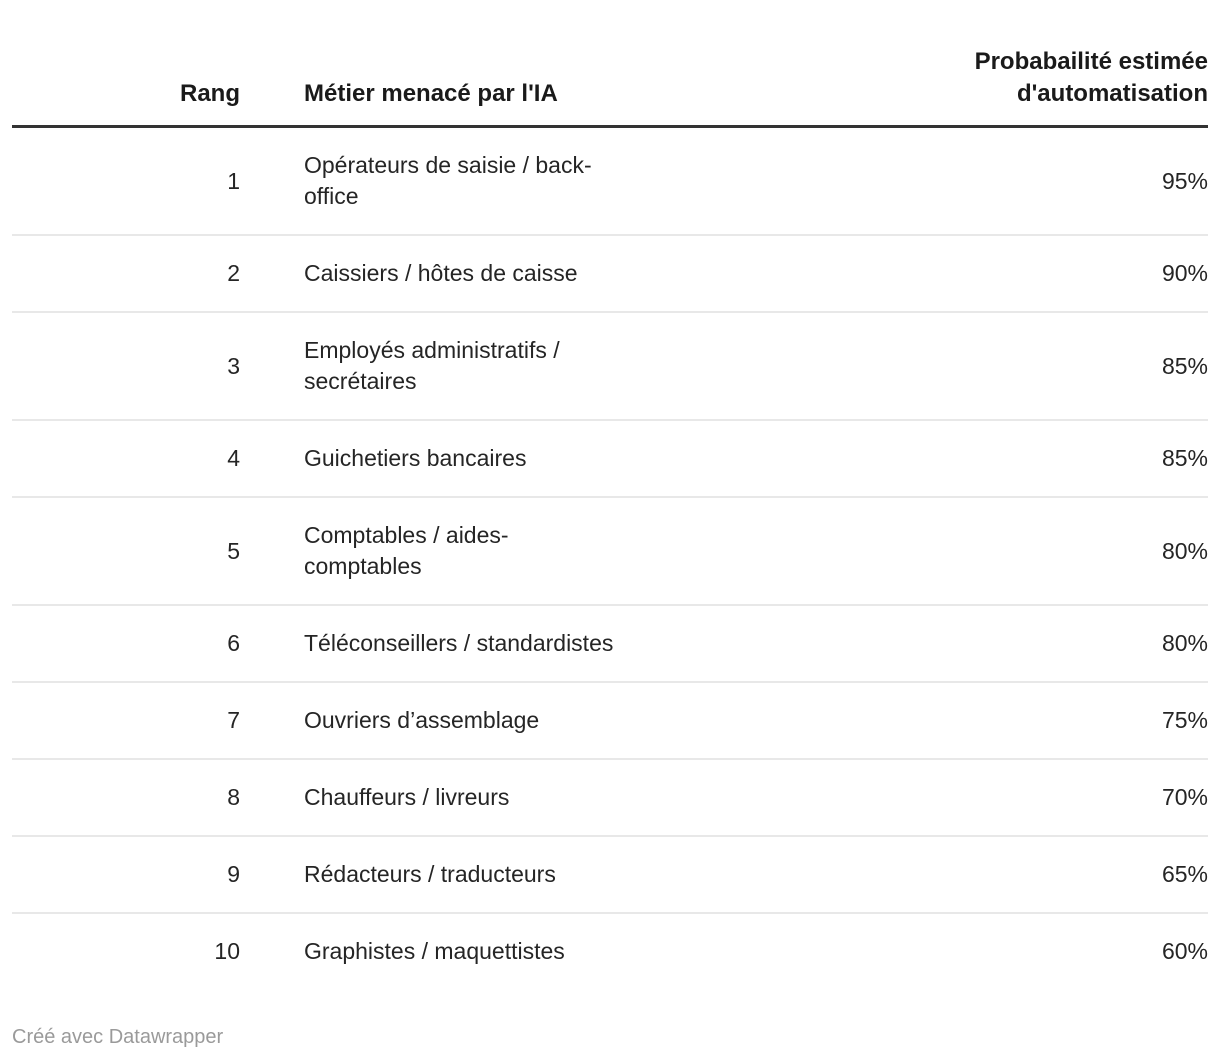 The width and height of the screenshot is (1220, 1049). What do you see at coordinates (431, 93) in the screenshot?
I see `column-header-metier: Métier menacé par l'IA` at bounding box center [431, 93].